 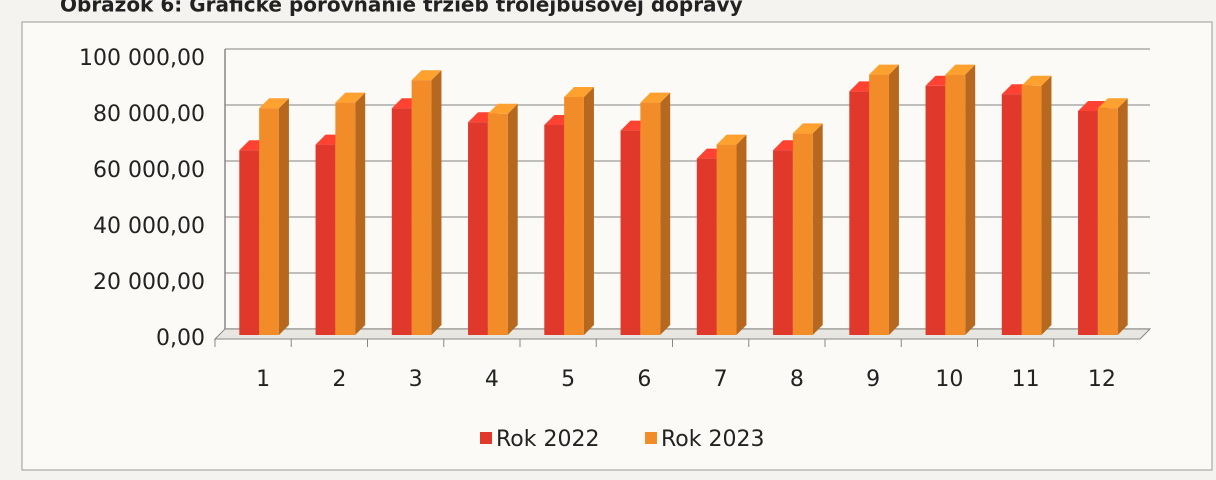 What do you see at coordinates (339, 379) in the screenshot?
I see `x-tick-label: 2` at bounding box center [339, 379].